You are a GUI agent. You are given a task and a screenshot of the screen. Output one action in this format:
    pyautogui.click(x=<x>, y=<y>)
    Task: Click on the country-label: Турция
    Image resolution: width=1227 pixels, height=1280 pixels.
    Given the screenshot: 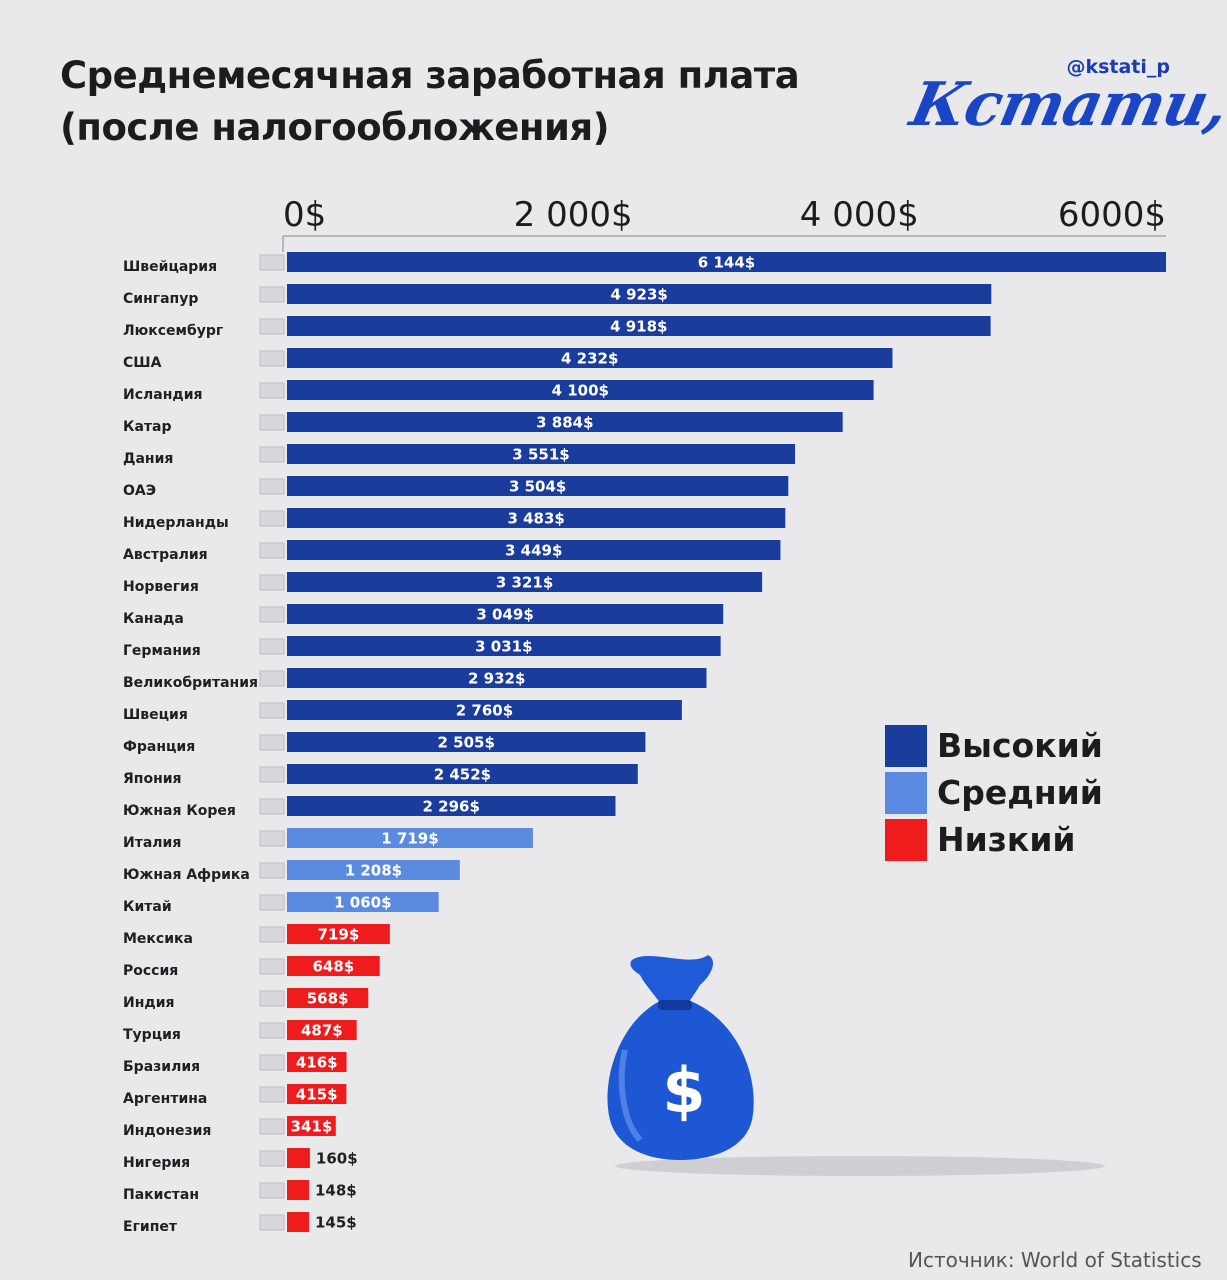 What is the action you would take?
    pyautogui.click(x=152, y=1035)
    